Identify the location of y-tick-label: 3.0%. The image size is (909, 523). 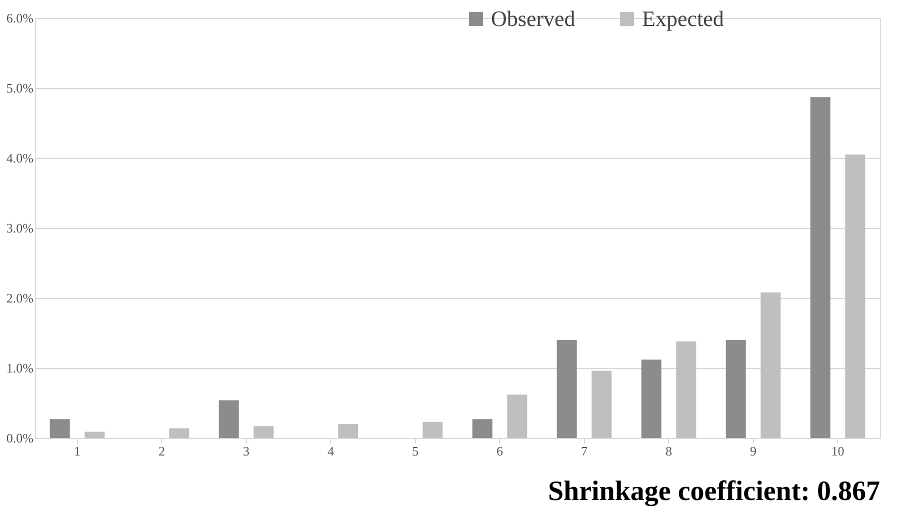
(20, 228).